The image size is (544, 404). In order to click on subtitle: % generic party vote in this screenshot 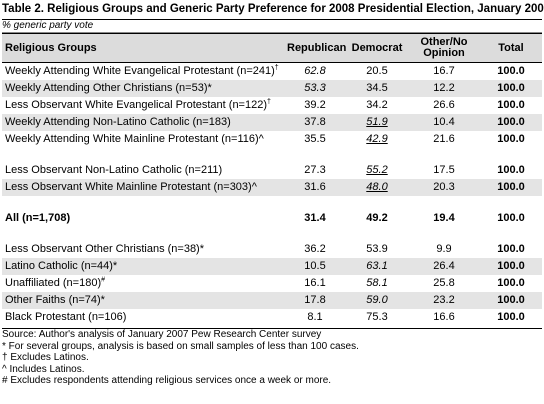, I will do `click(272, 26)`.